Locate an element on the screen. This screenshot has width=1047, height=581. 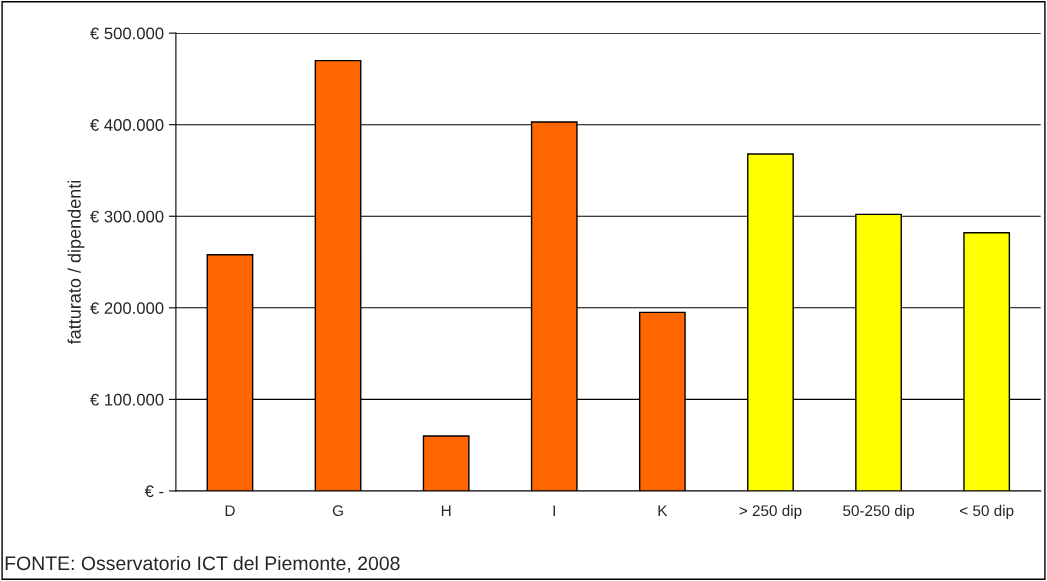
x-tick-label: < 50 dip is located at coordinates (987, 512).